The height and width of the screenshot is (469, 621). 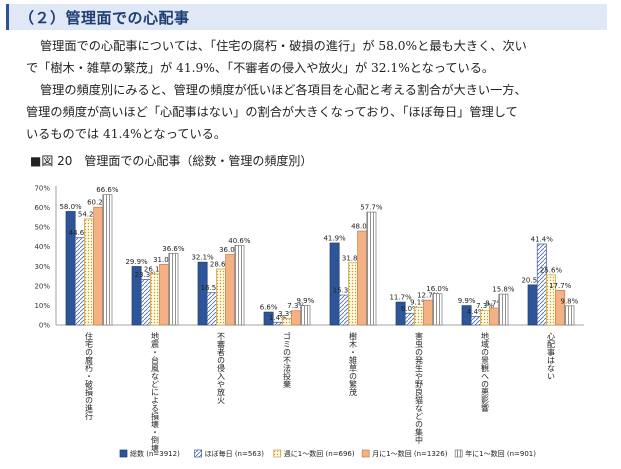 What do you see at coordinates (230, 250) in the screenshot?
I see `data-label: 36.0%` at bounding box center [230, 250].